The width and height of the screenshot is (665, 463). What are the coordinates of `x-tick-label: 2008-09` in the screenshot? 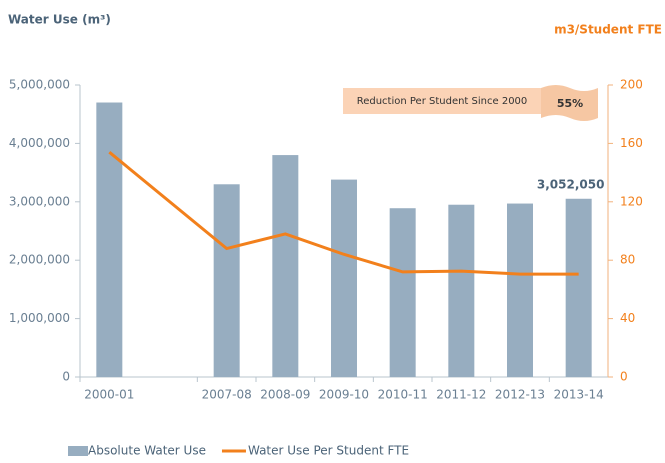 It's located at (285, 395).